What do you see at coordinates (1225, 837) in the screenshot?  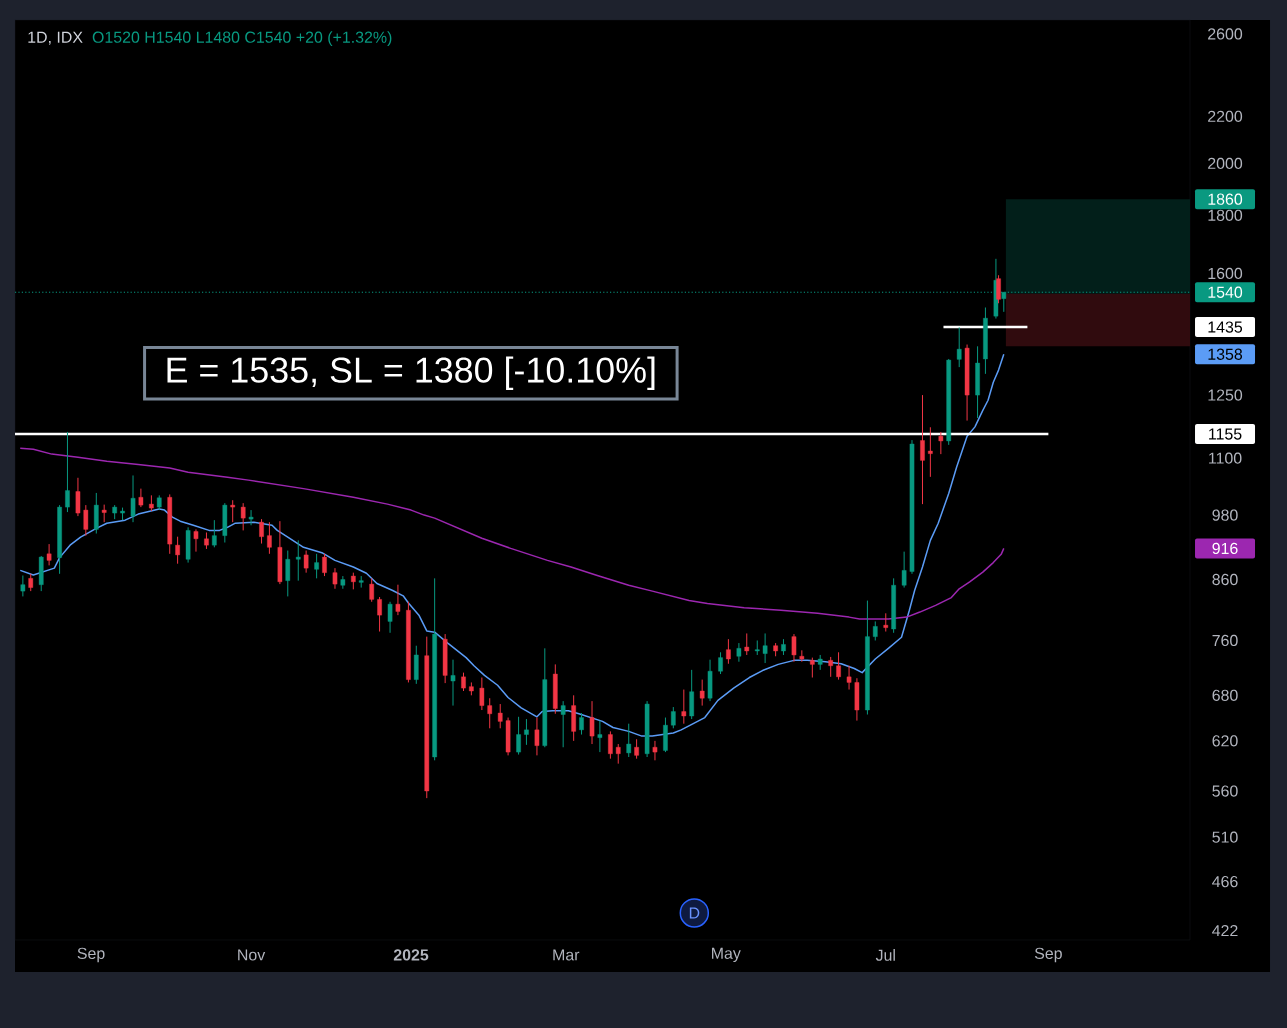 I see `y-tick-label: 510` at bounding box center [1225, 837].